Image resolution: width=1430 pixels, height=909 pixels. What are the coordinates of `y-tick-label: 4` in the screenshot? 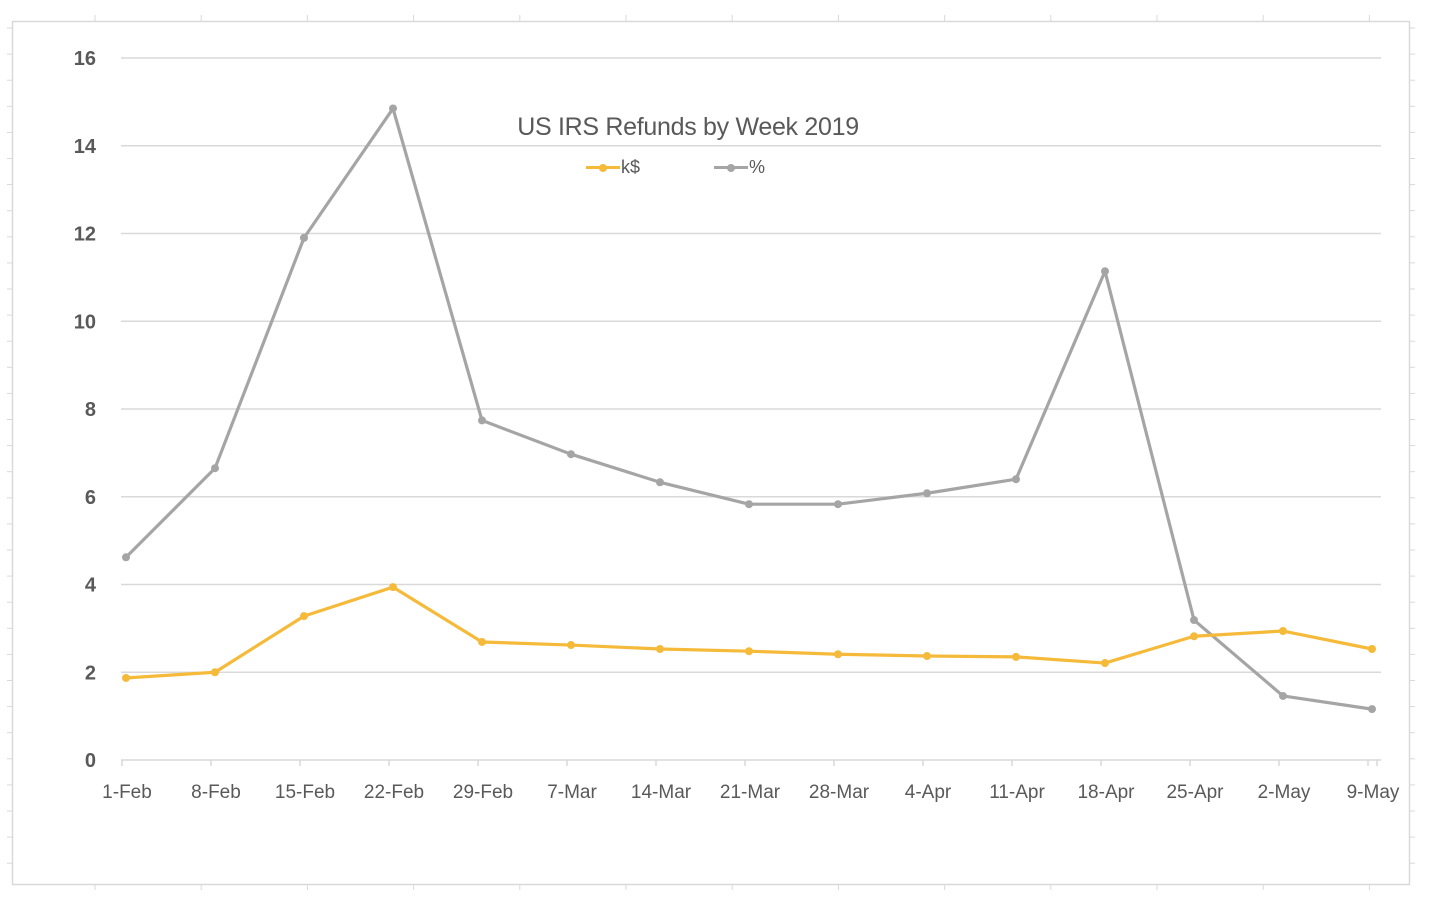 It's located at (91, 586).